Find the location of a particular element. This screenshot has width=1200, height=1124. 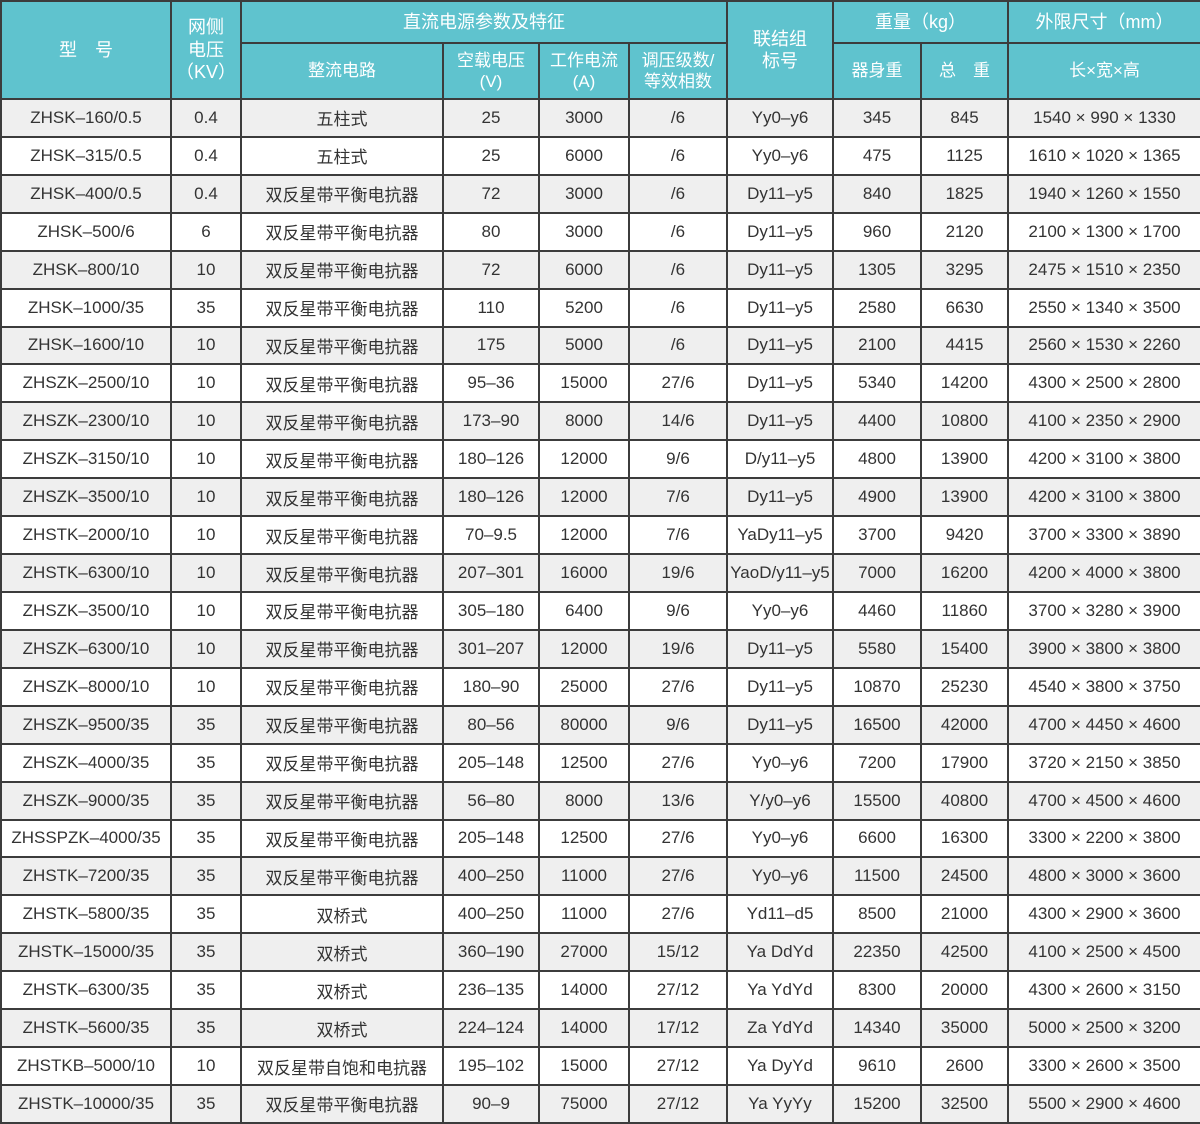

cell-body-weight: 5340 is located at coordinates (877, 383).